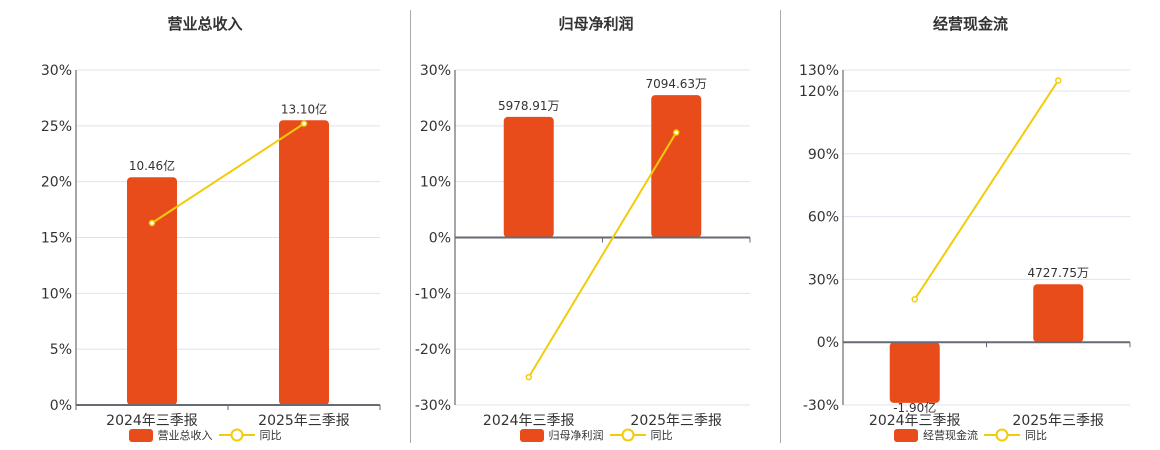 The image size is (1160, 450). Describe the element at coordinates (433, 350) in the screenshot. I see `y-tick-label: -20%` at that location.